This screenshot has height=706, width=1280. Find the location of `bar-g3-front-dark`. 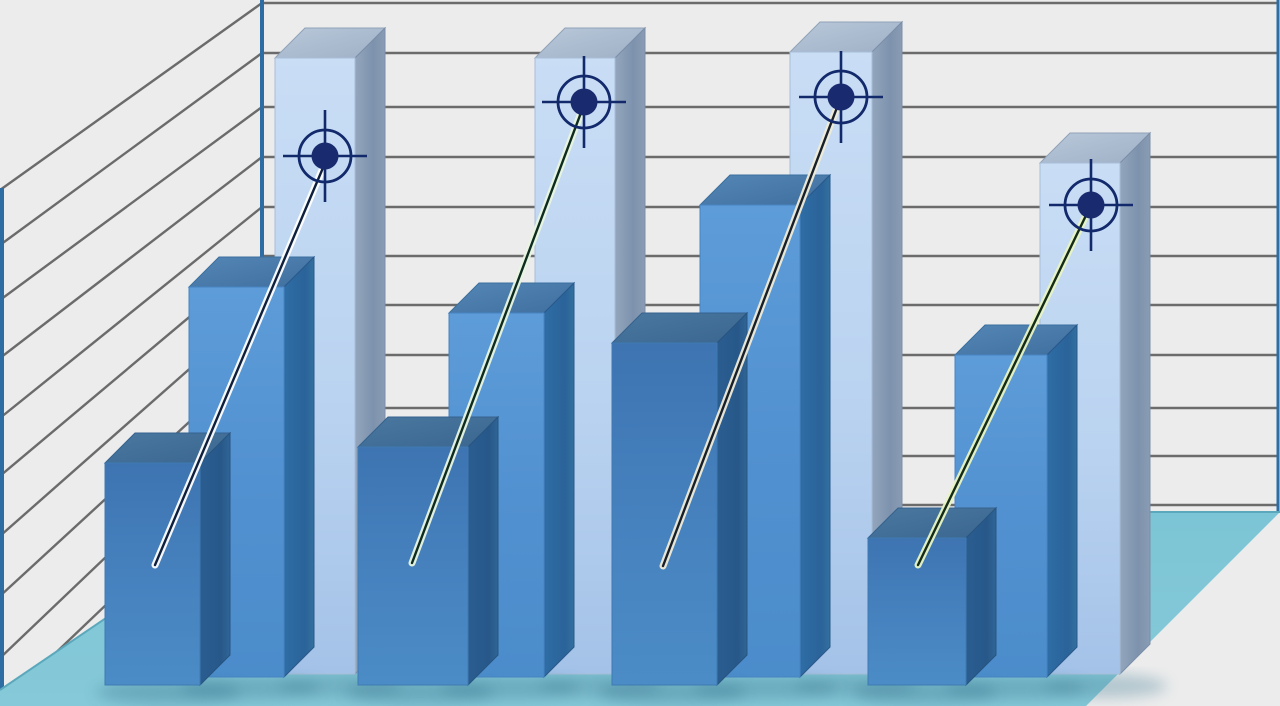

bar-g3-front-dark is located at coordinates (673, 507).